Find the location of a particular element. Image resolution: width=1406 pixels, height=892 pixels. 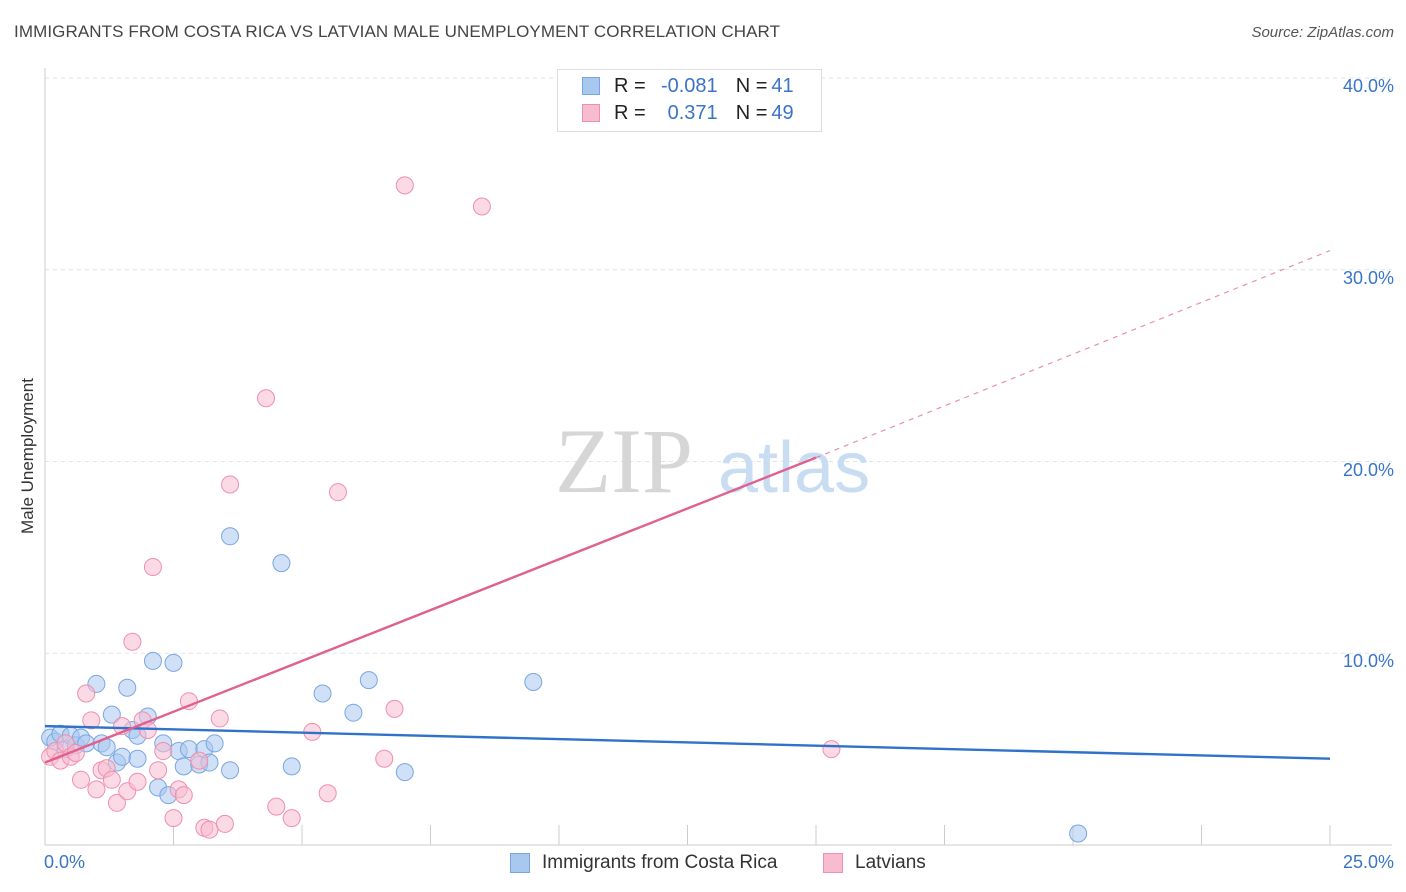

legend-r-value: 0.371 is located at coordinates (692, 112).